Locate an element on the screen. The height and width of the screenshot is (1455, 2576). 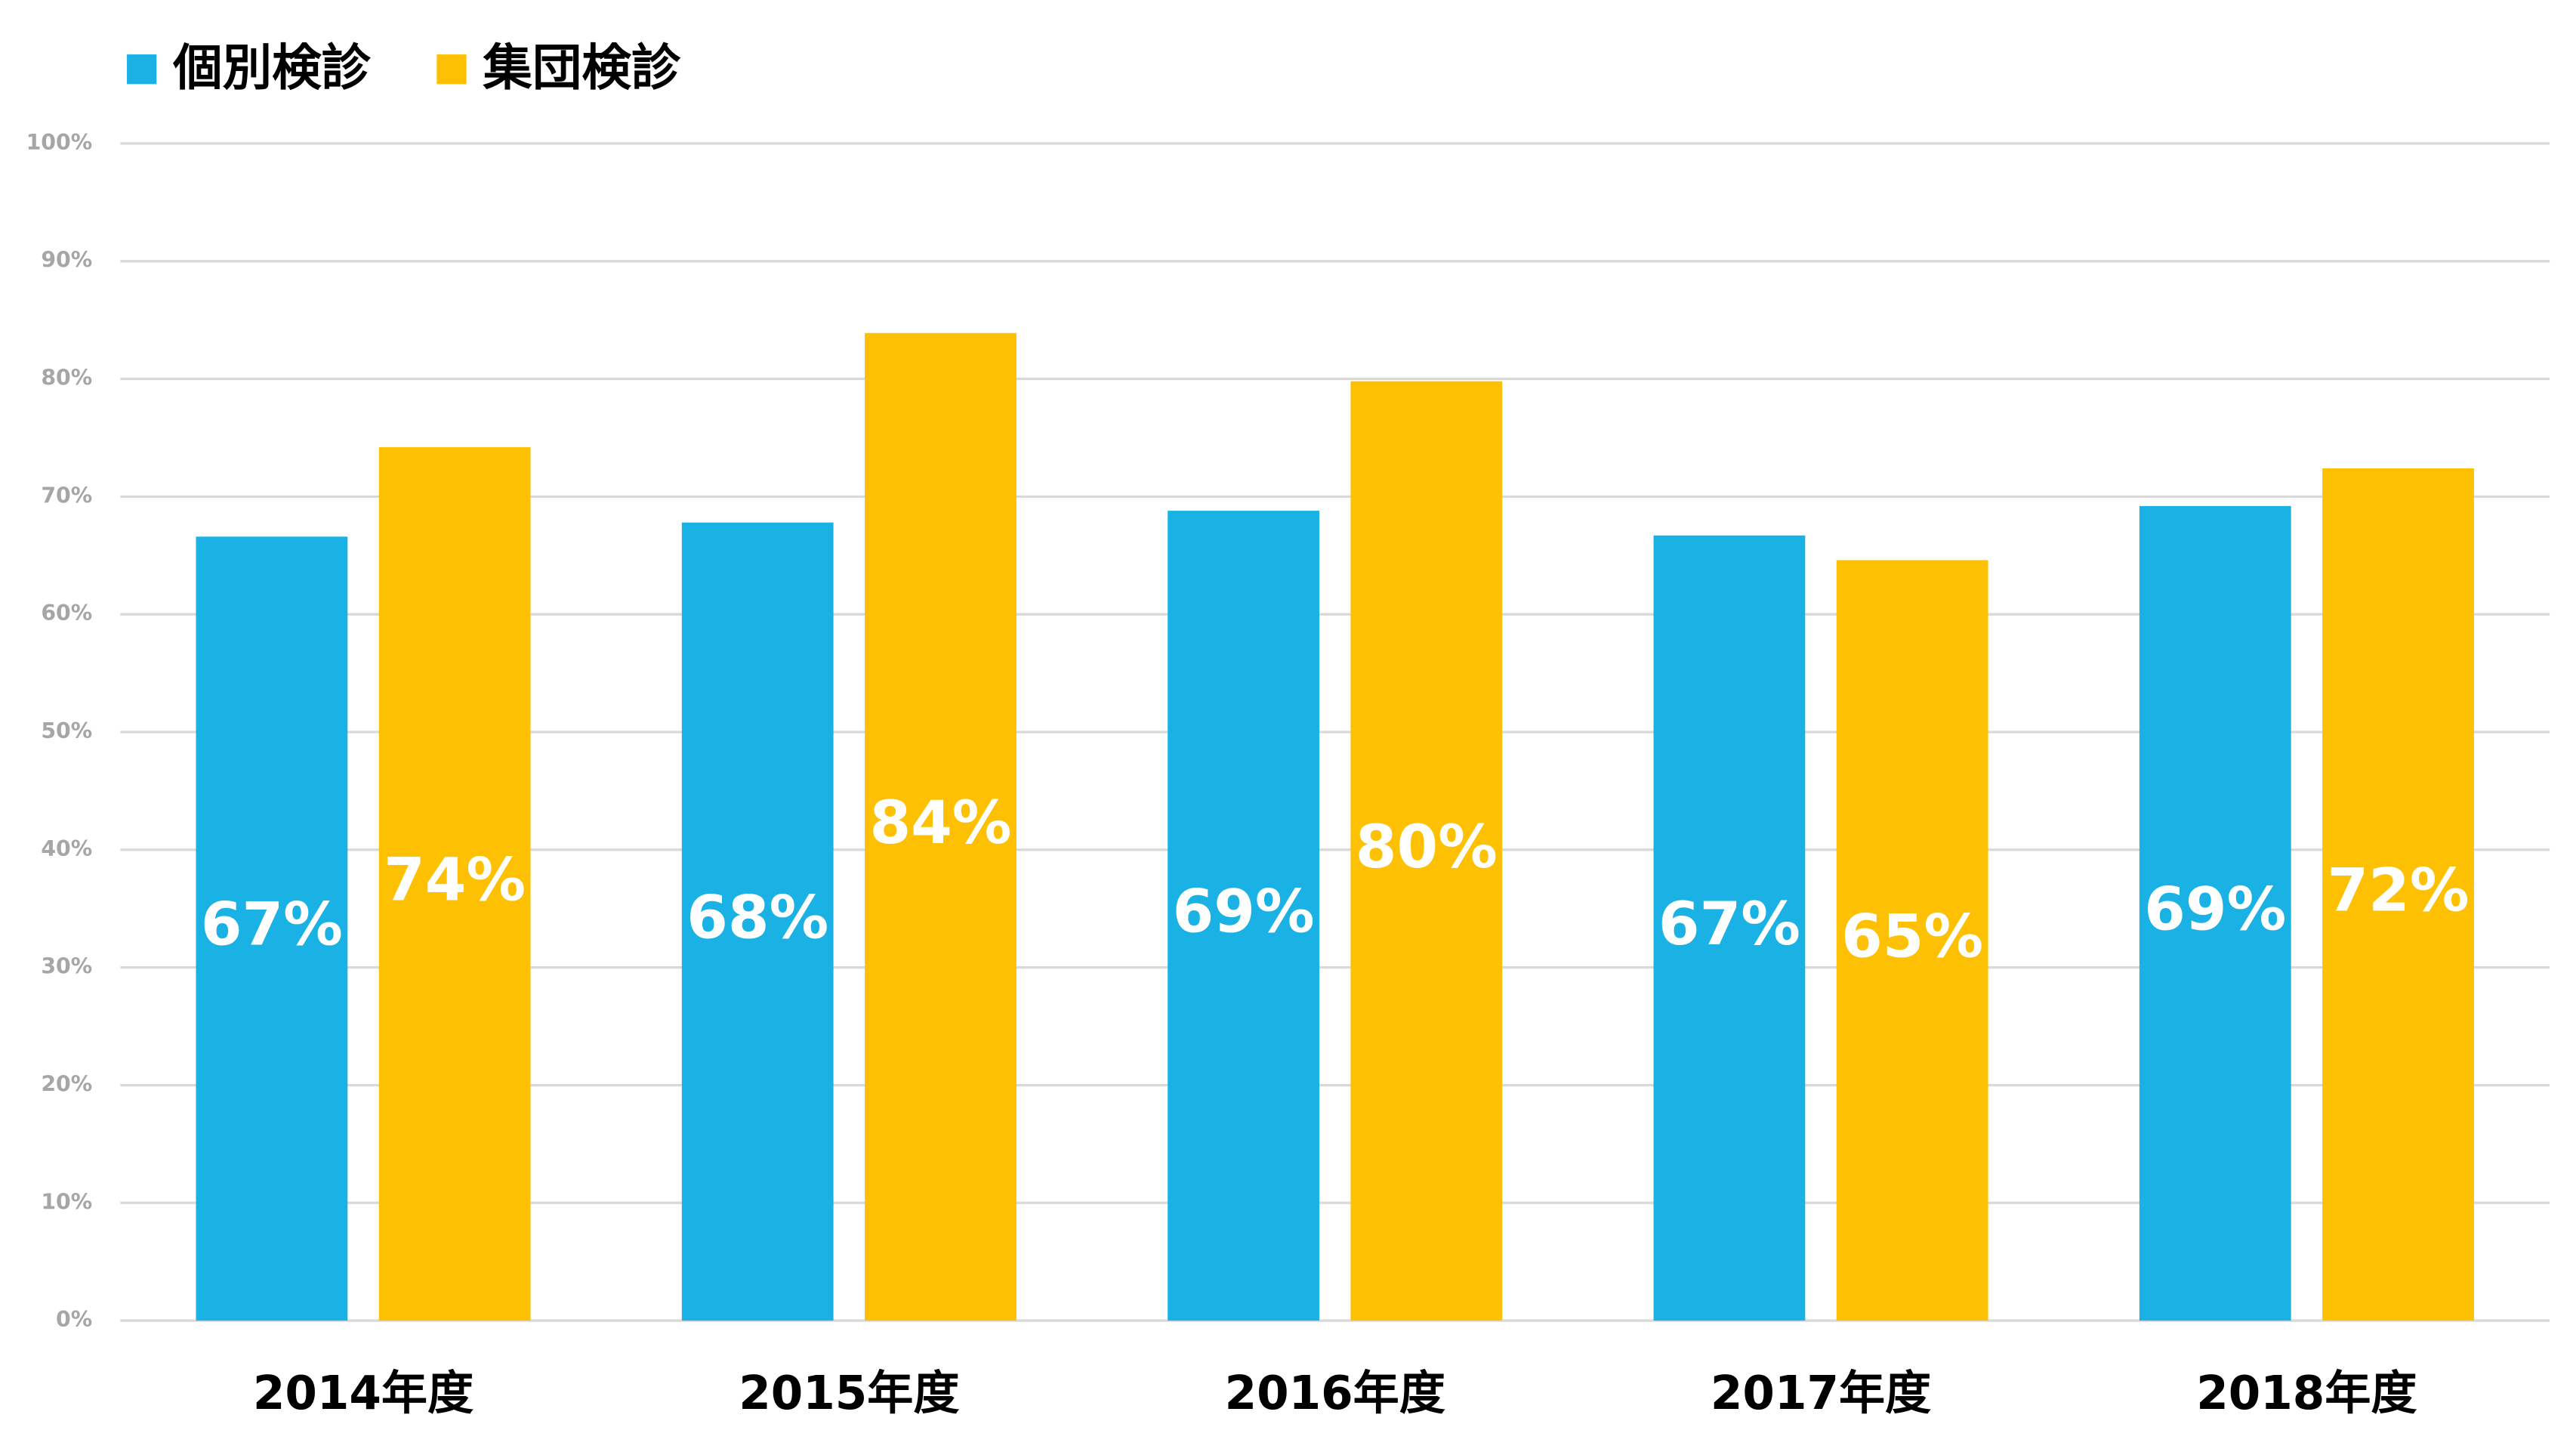
x-tick-label: 2018年度 is located at coordinates (2306, 1393).